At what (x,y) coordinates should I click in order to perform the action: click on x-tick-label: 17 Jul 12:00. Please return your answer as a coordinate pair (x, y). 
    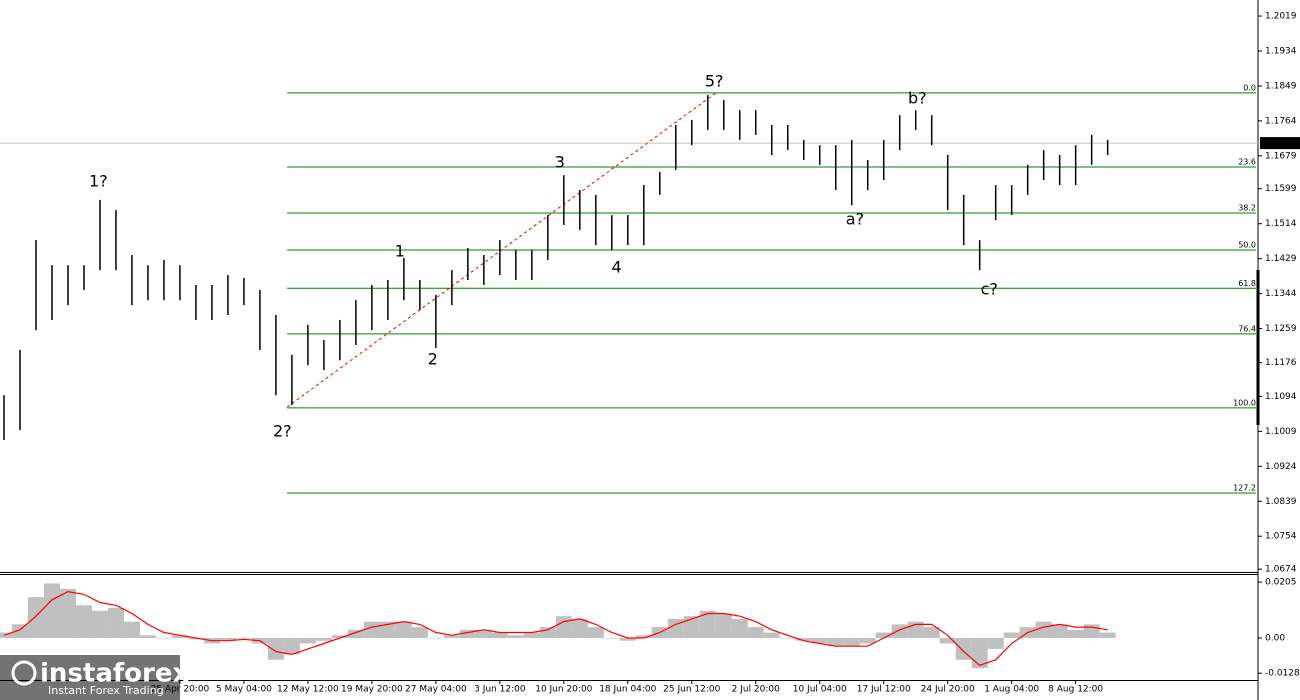
    Looking at the image, I should click on (884, 690).